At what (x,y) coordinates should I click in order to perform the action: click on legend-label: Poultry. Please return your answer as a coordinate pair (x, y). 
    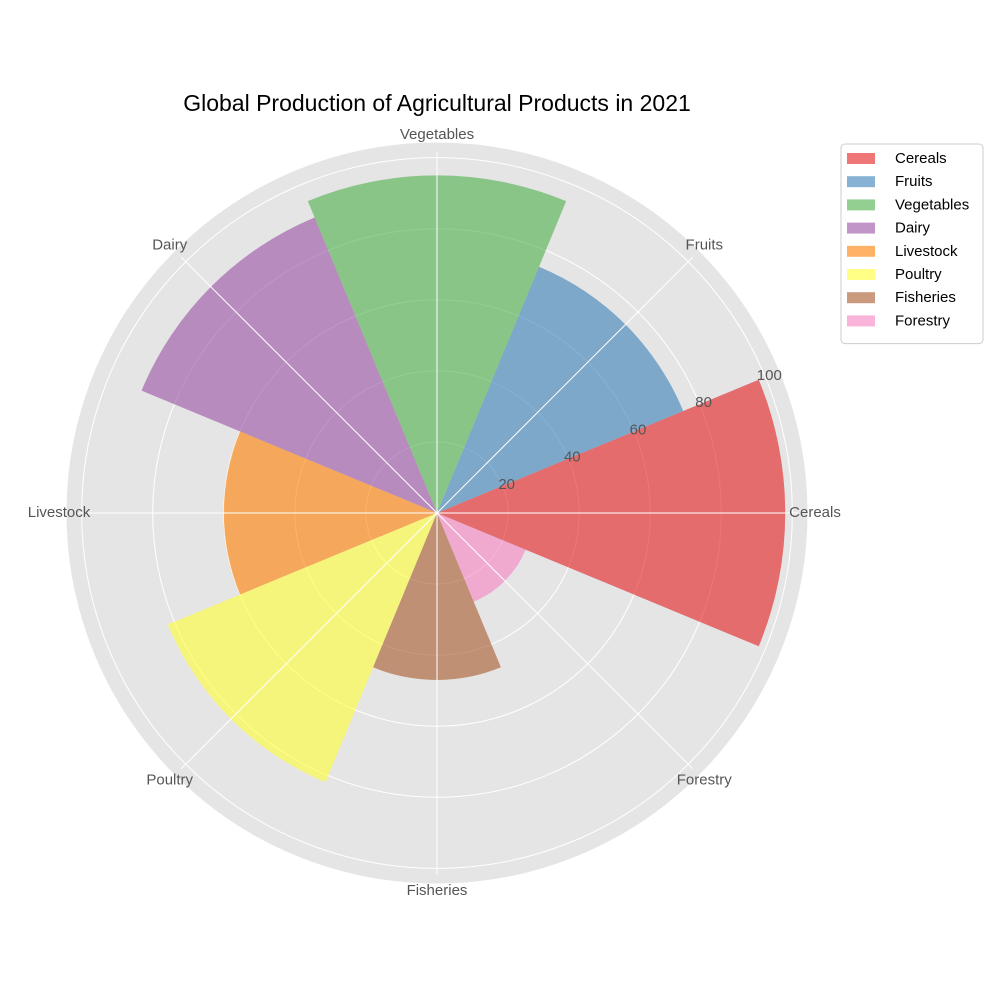
    Looking at the image, I should click on (918, 274).